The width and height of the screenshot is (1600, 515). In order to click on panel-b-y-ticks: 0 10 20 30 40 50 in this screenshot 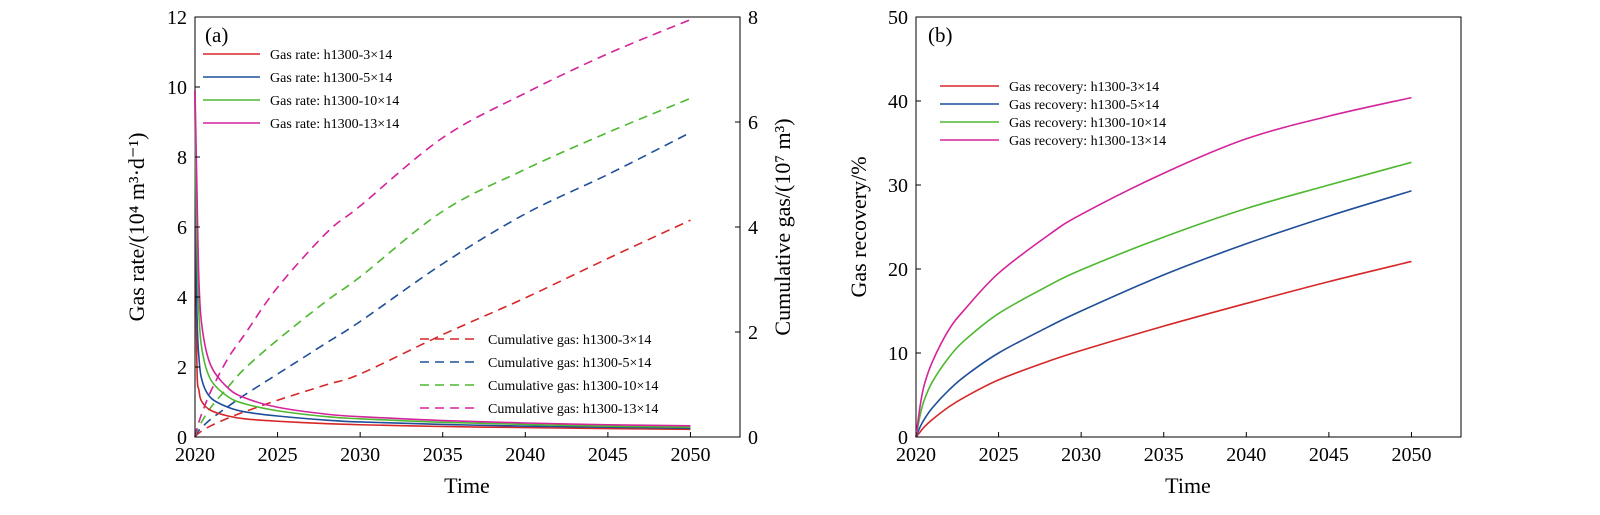, I will do `click(904, 228)`.